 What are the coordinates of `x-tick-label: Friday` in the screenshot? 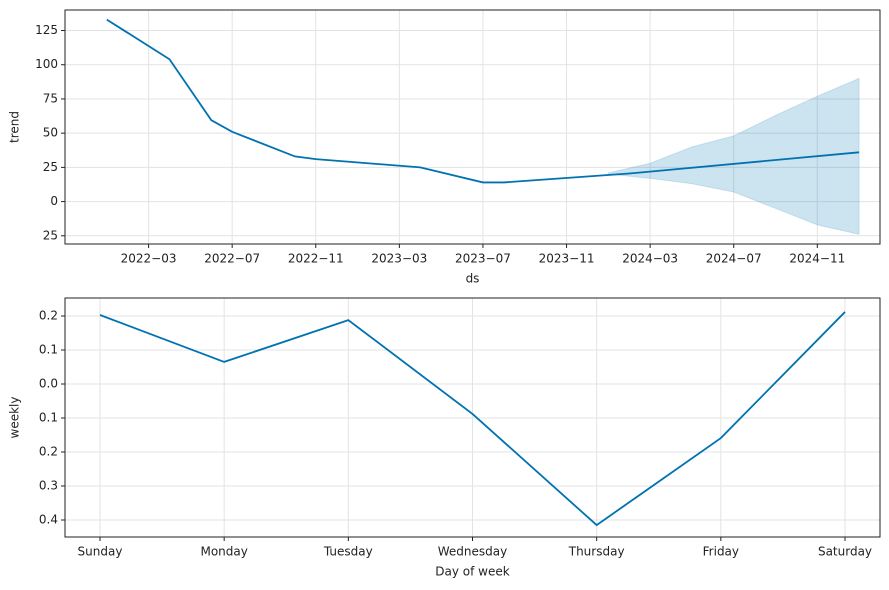 It's located at (721, 552).